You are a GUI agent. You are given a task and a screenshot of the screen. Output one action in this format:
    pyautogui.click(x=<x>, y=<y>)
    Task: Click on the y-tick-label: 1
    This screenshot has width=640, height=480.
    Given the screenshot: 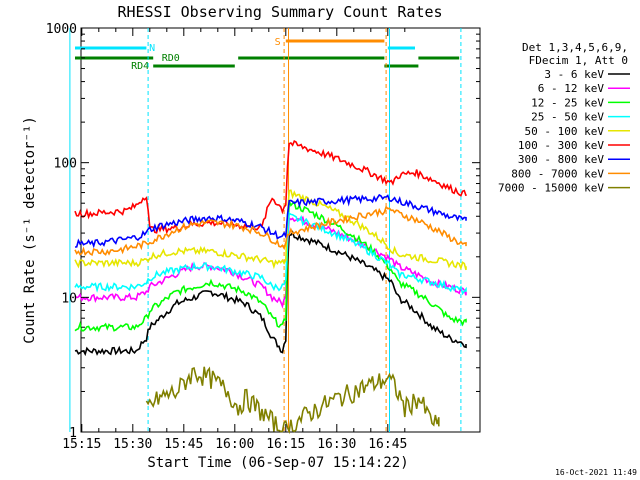 What is the action you would take?
    pyautogui.click(x=73, y=433)
    